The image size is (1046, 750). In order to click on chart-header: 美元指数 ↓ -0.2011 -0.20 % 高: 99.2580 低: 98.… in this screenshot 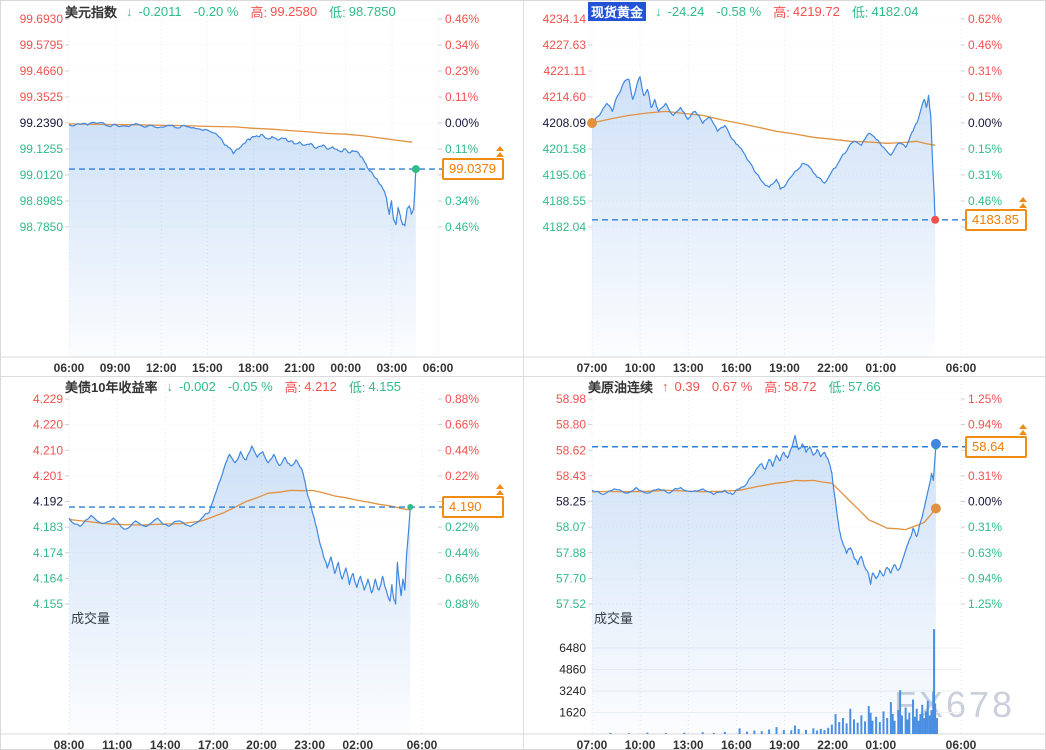, I will do `click(236, 11)`.